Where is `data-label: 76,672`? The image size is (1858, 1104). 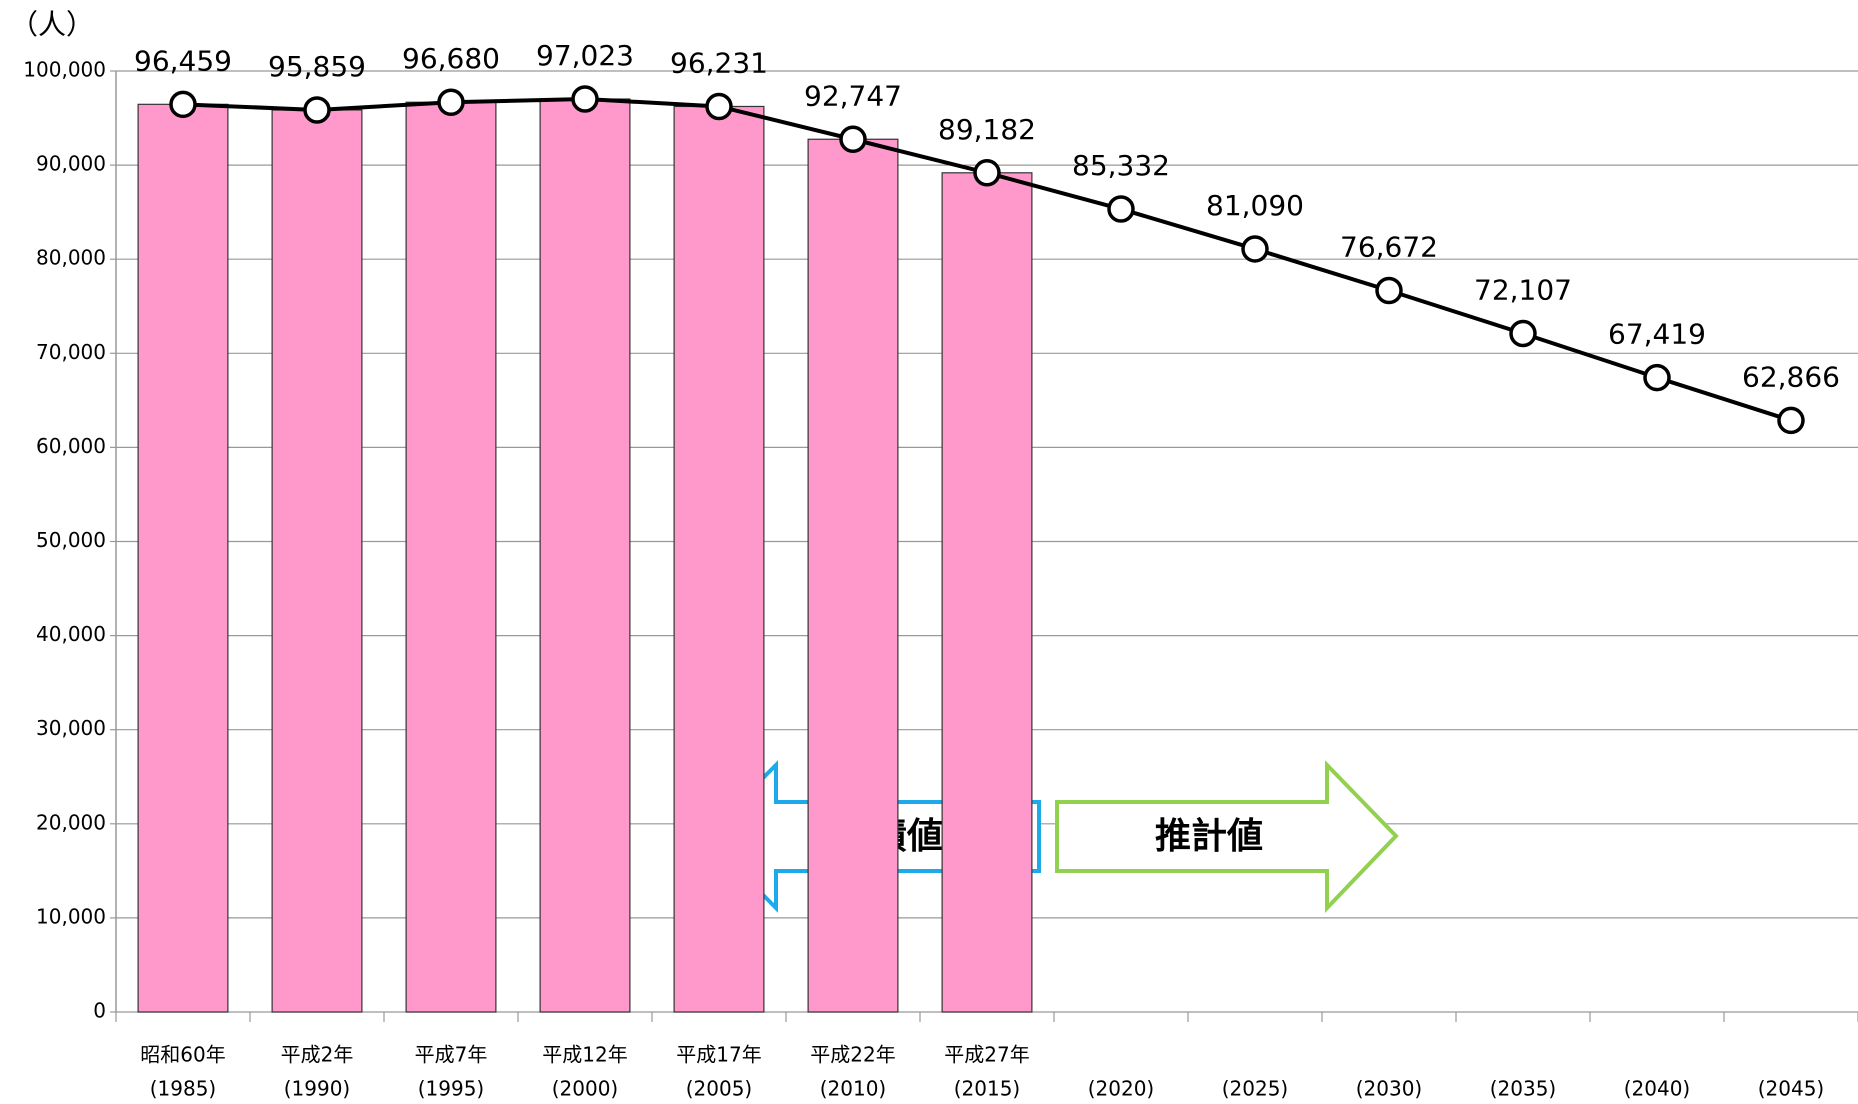 data-label: 76,672 is located at coordinates (1389, 247).